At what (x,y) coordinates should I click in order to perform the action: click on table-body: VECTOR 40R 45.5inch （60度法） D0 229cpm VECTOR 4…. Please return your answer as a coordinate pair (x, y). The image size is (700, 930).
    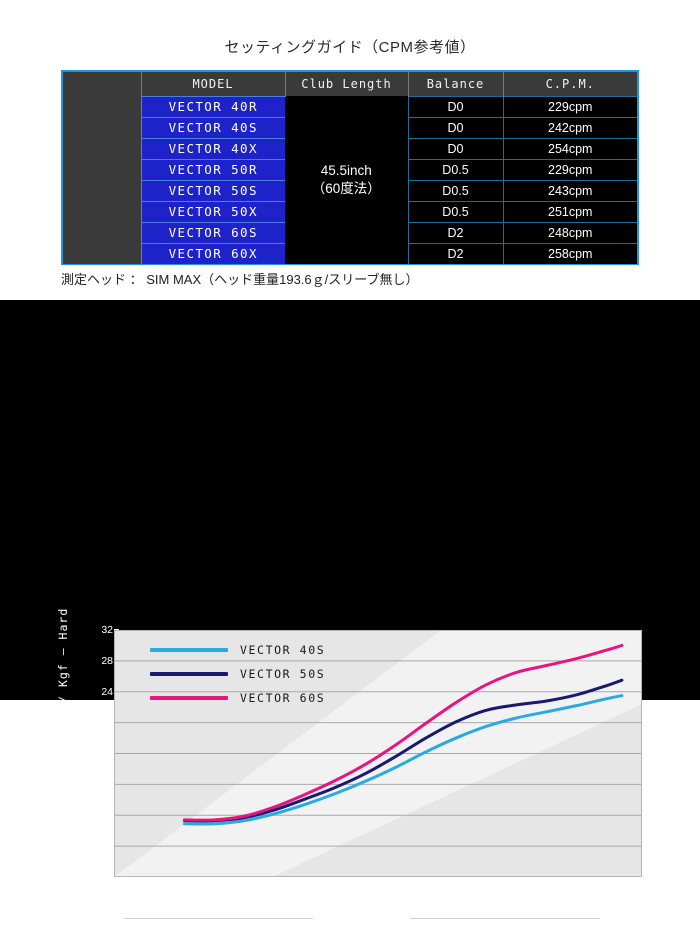
    Looking at the image, I should click on (350, 179).